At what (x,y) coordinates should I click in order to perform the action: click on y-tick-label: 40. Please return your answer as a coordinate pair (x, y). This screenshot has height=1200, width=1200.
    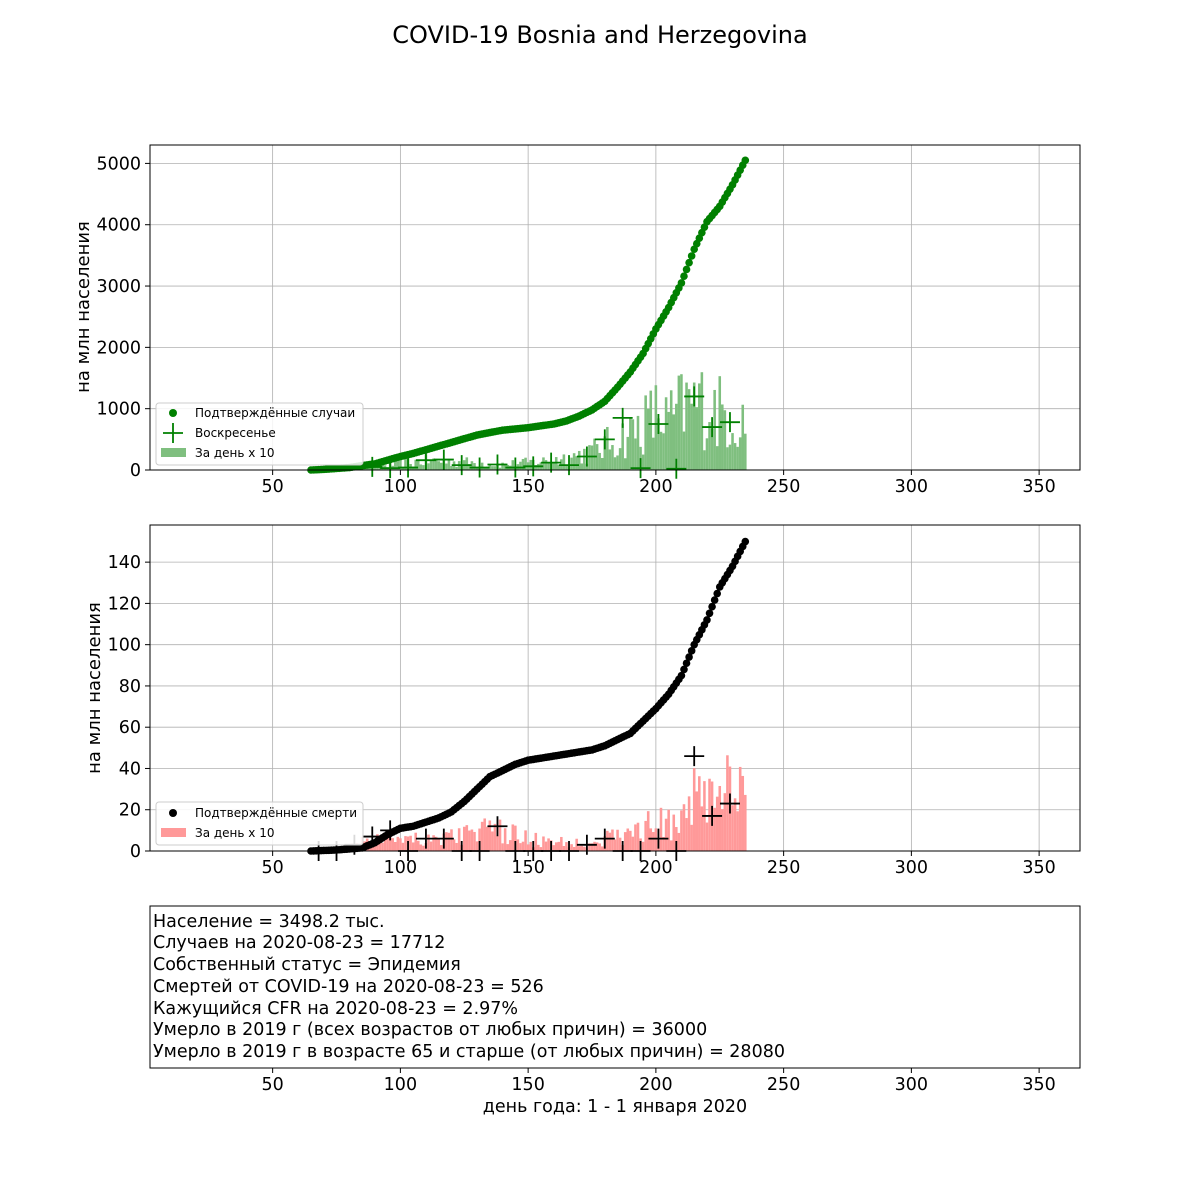
    Looking at the image, I should click on (130, 769).